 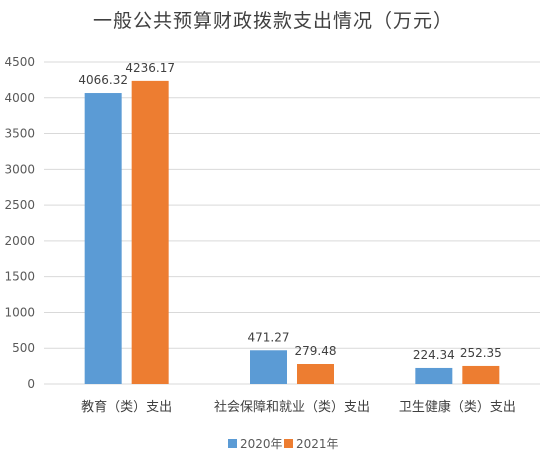 What do you see at coordinates (19, 205) in the screenshot?
I see `y-tick-label: 2500` at bounding box center [19, 205].